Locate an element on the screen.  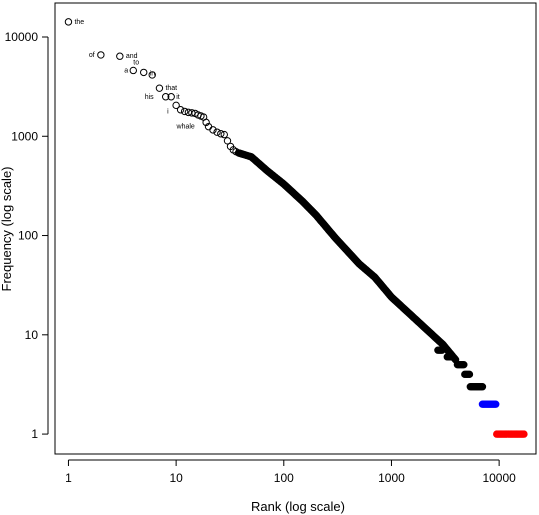
y-tick-label: 100 is located at coordinates (28, 236).